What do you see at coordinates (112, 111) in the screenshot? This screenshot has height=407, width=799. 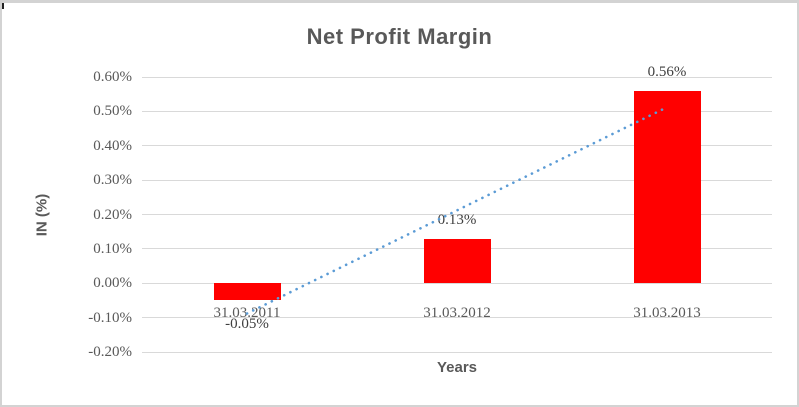 I see `y-tick-label: 0.50%` at bounding box center [112, 111].